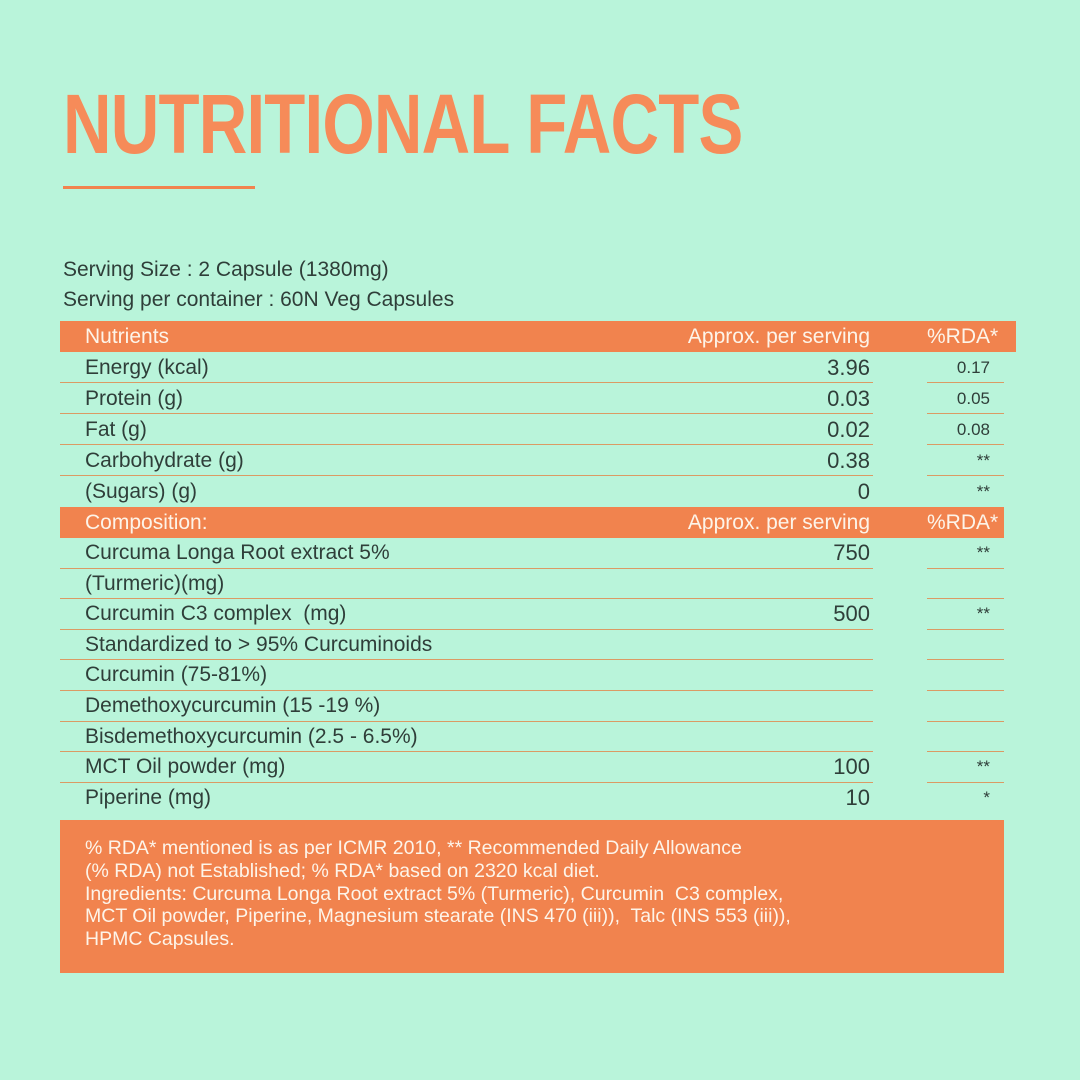 The width and height of the screenshot is (1080, 1080). What do you see at coordinates (226, 269) in the screenshot?
I see `serving-size: Serving Size : 2 Capsule (1380mg)` at bounding box center [226, 269].